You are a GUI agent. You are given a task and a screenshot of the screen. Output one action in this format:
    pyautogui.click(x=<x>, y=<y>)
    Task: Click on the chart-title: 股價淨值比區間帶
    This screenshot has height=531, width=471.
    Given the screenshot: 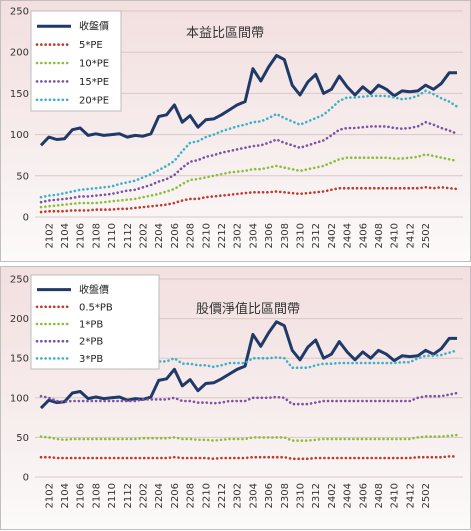 What is the action you would take?
    pyautogui.click(x=248, y=309)
    